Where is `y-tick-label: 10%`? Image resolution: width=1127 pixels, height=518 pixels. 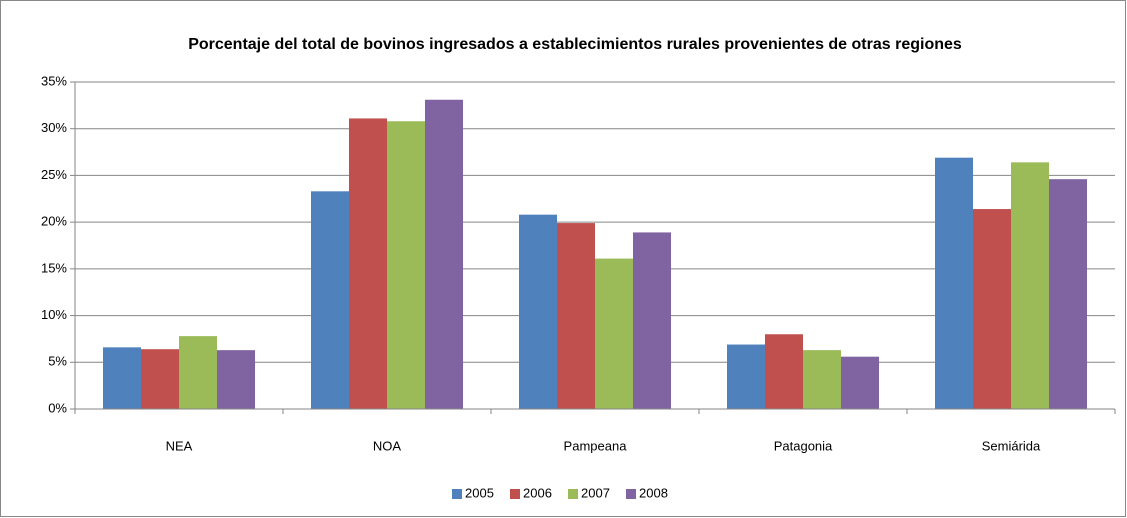 y-tick-label: 10% is located at coordinates (54, 314).